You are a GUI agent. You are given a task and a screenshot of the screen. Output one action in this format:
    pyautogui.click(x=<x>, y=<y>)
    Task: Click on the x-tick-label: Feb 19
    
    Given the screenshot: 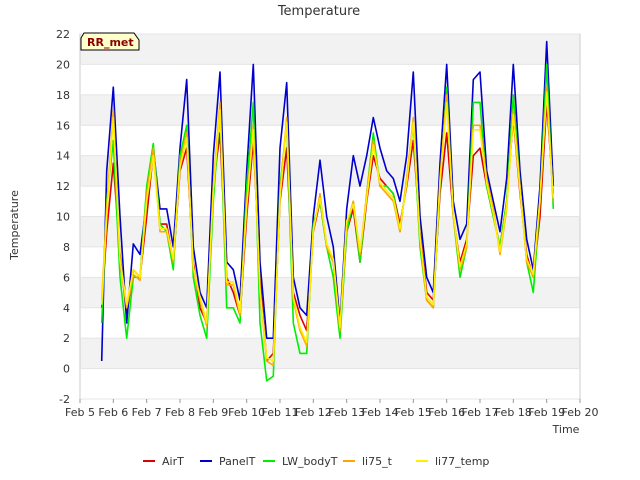 What is the action you would take?
    pyautogui.click(x=546, y=412)
    